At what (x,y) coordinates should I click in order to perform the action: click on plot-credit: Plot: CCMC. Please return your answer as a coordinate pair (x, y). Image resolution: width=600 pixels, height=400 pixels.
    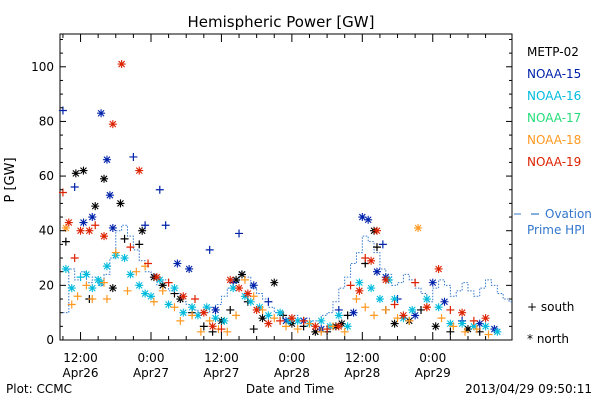
    Looking at the image, I should click on (39, 389).